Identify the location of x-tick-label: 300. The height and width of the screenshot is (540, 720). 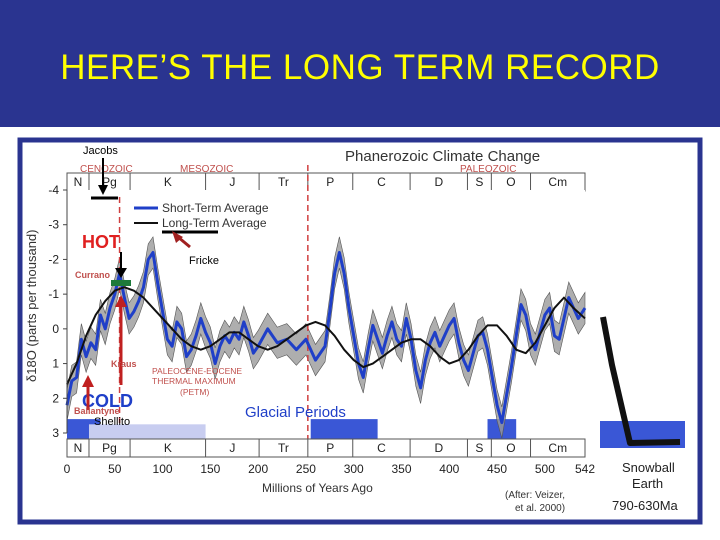
(354, 469).